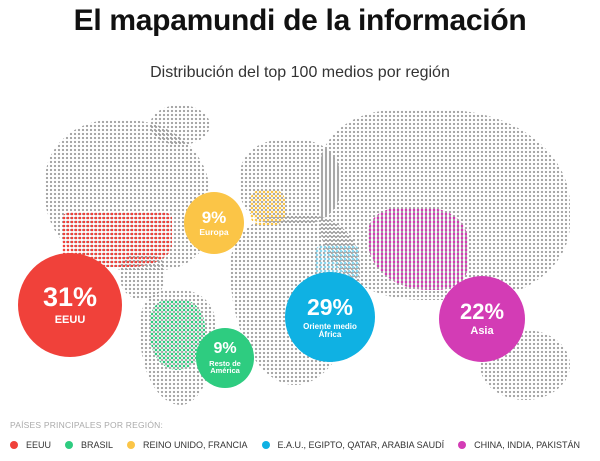 Image resolution: width=600 pixels, height=461 pixels. Describe the element at coordinates (70, 297) in the screenshot. I see `bubble-pct: 31%` at that location.